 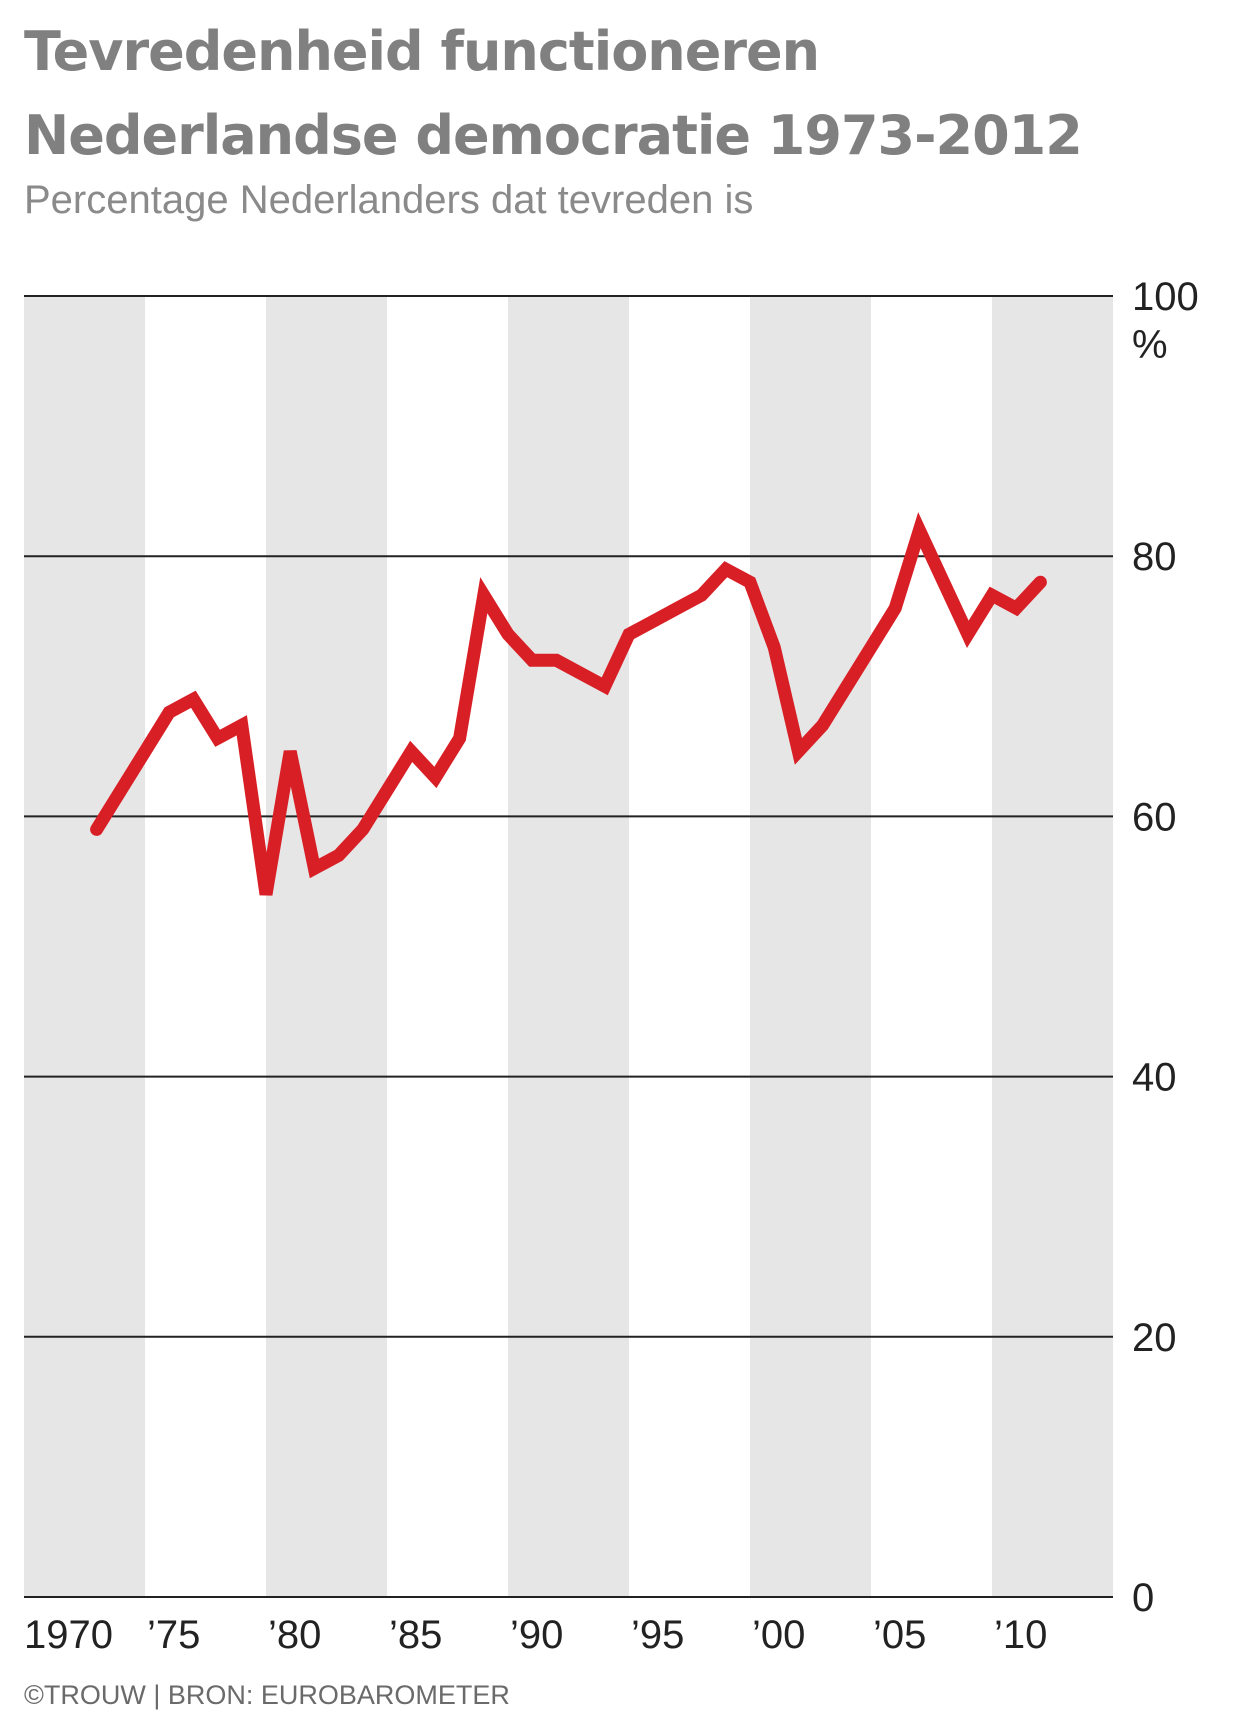 I want to click on data-point-2001, so click(x=774, y=647).